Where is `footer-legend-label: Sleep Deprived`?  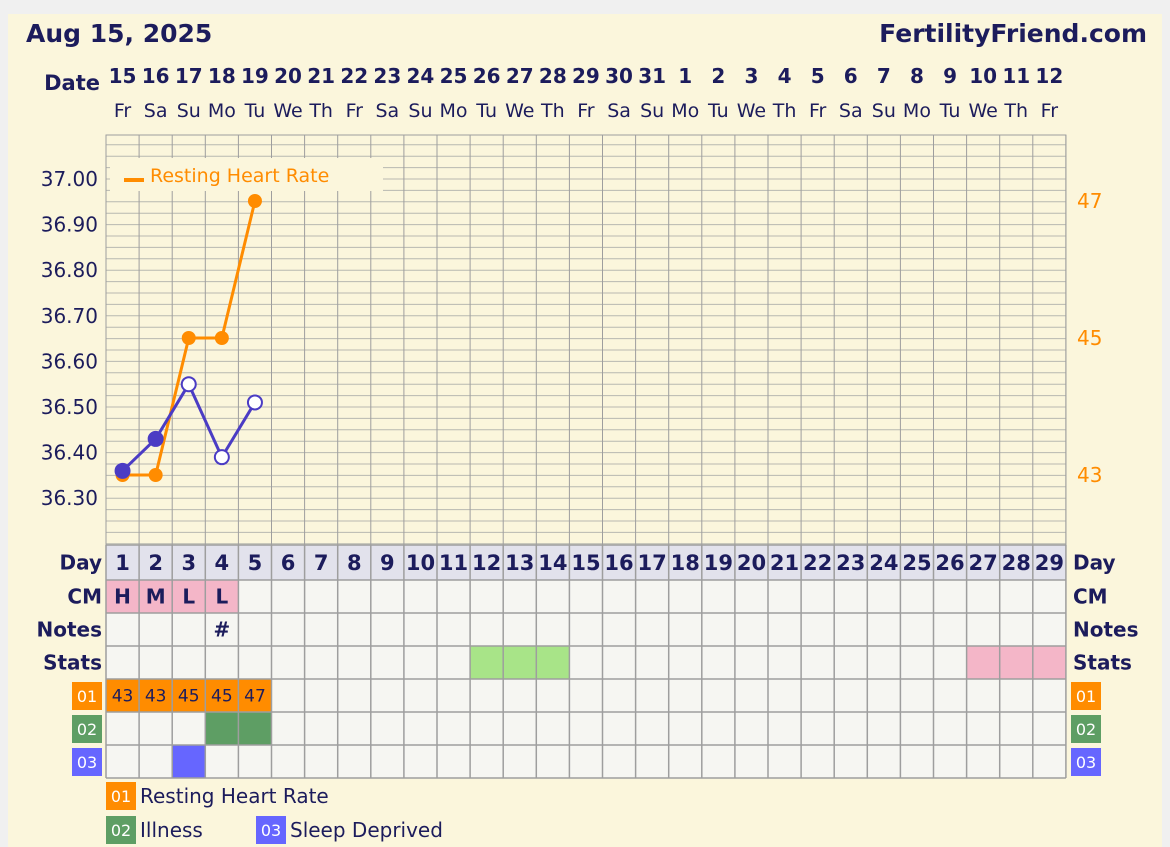 footer-legend-label: Sleep Deprived is located at coordinates (366, 830).